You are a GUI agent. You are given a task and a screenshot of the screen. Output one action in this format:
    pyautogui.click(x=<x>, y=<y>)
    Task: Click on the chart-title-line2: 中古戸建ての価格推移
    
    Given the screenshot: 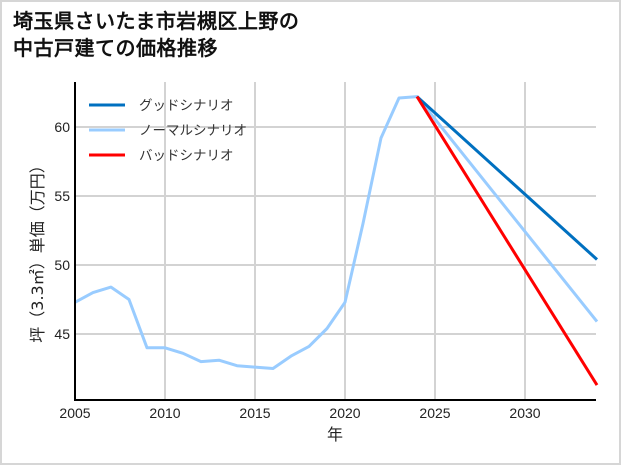 What is the action you would take?
    pyautogui.click(x=115, y=48)
    